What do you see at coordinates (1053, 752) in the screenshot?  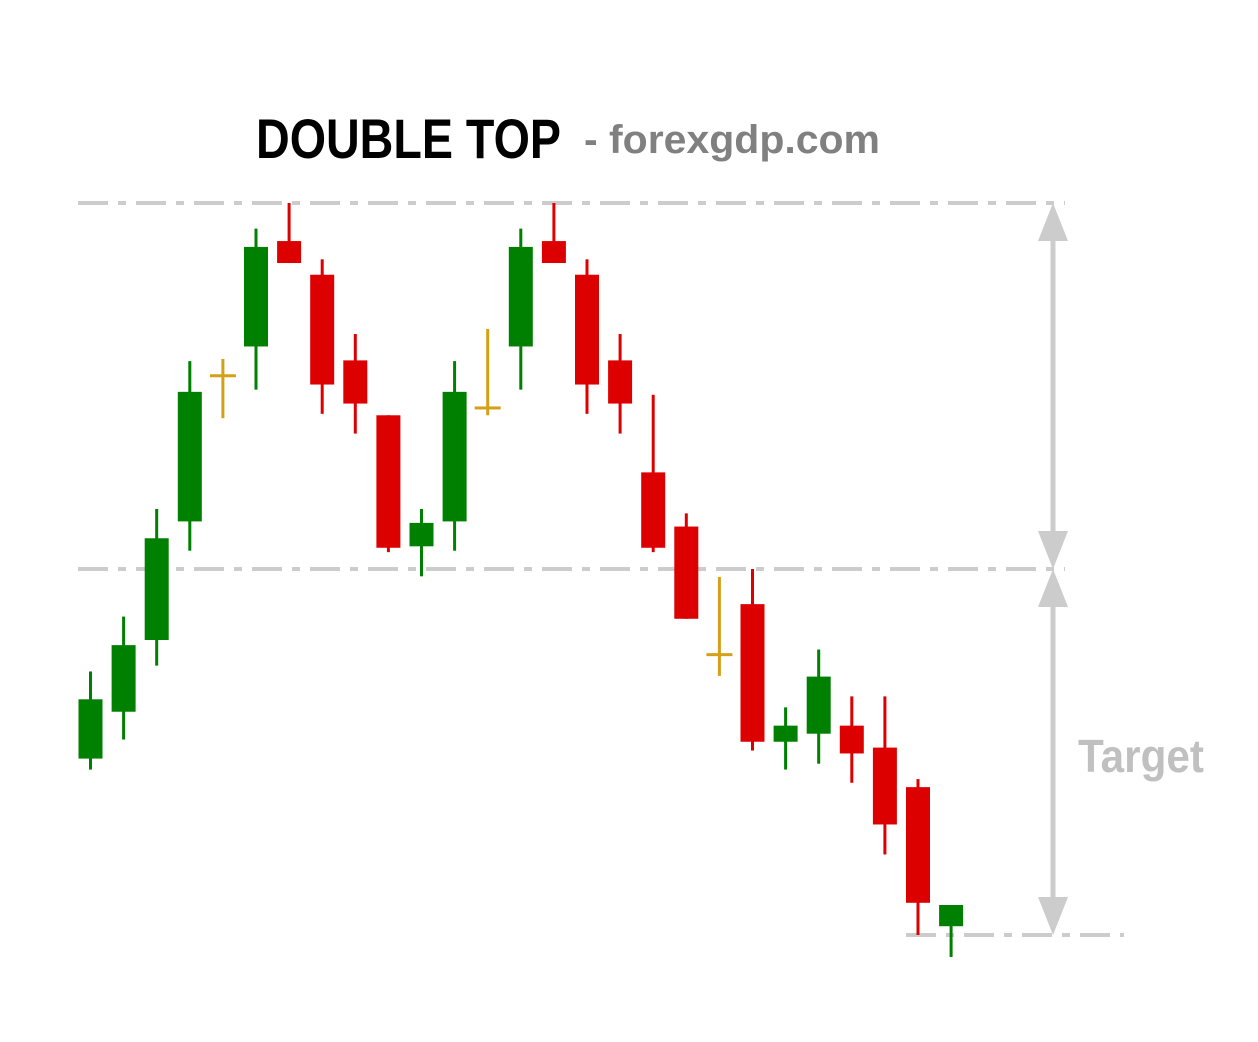 I see `target-distance-arrow` at bounding box center [1053, 752].